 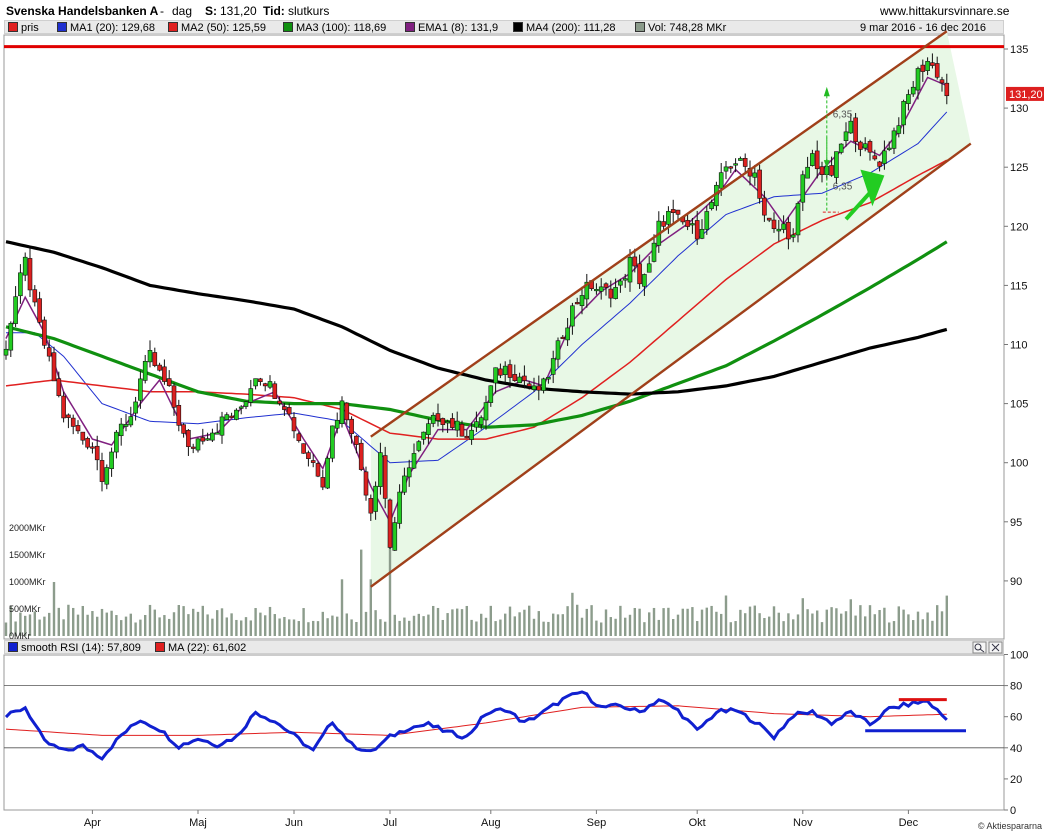 I want to click on price-axis-label: 95, so click(x=1016, y=523).